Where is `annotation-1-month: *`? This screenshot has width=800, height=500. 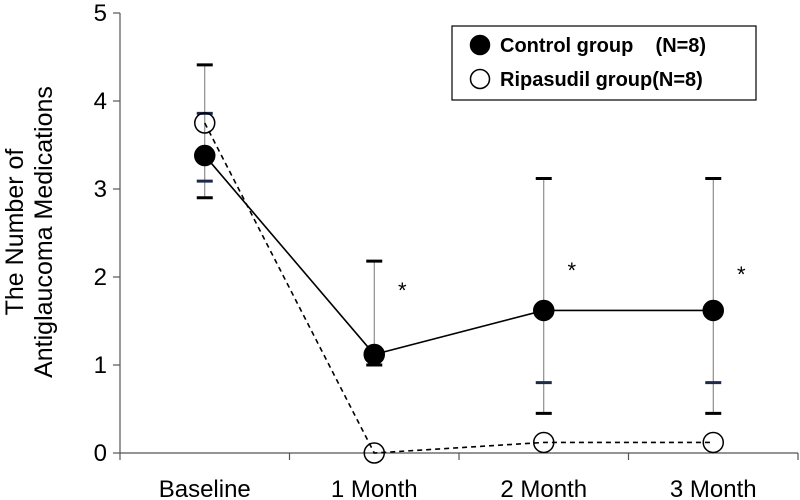
annotation-1-month: * is located at coordinates (402, 290).